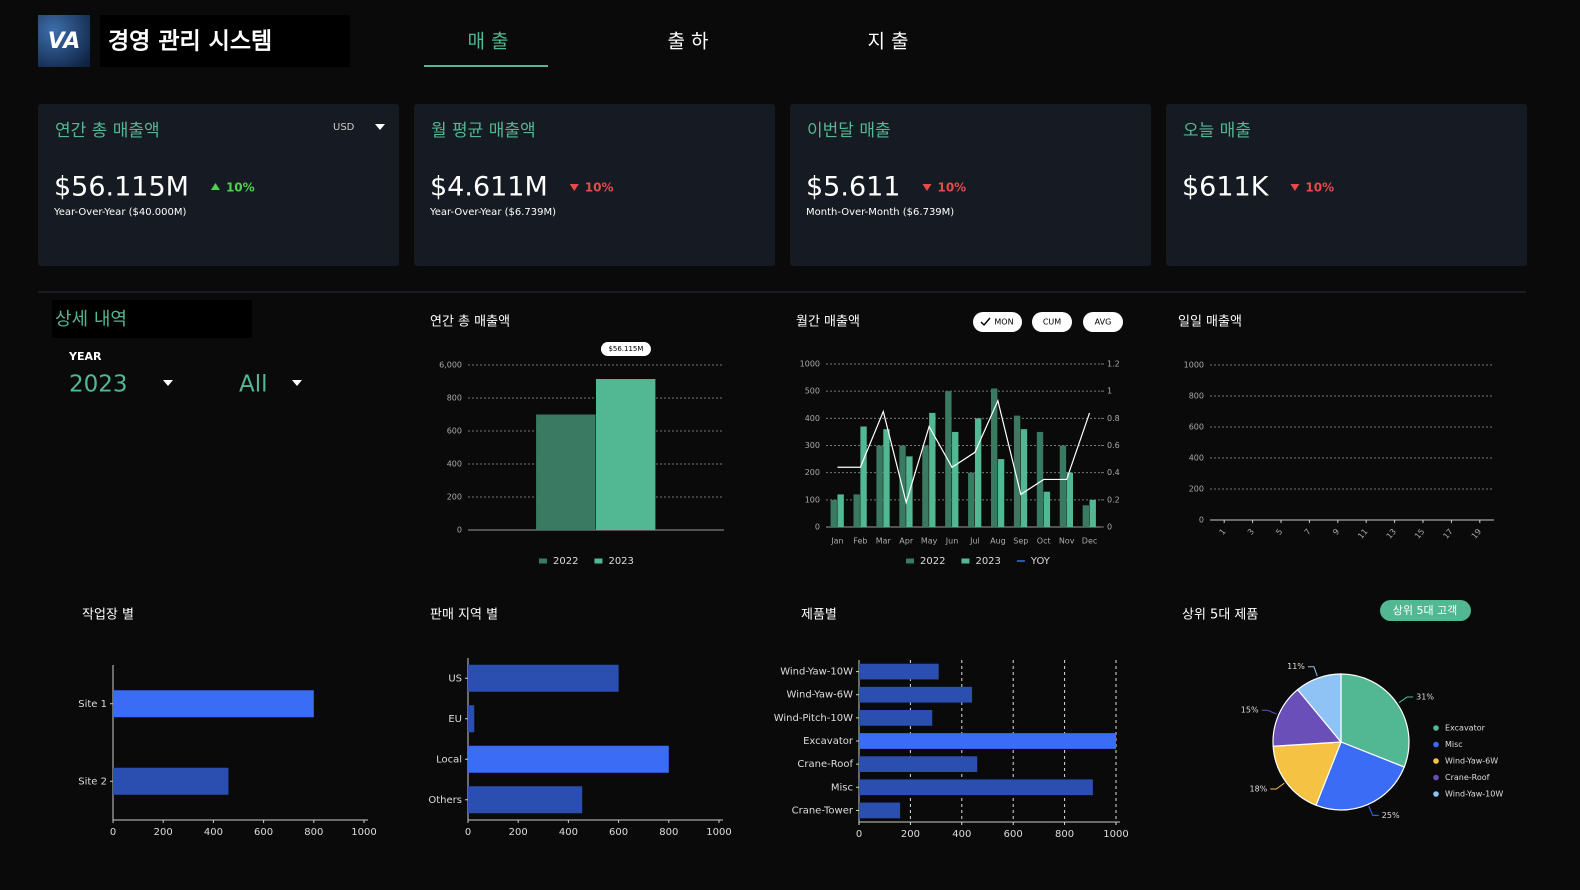 The height and width of the screenshot is (890, 1580). Describe the element at coordinates (884, 541) in the screenshot. I see `x-tick-label: Mar` at that location.